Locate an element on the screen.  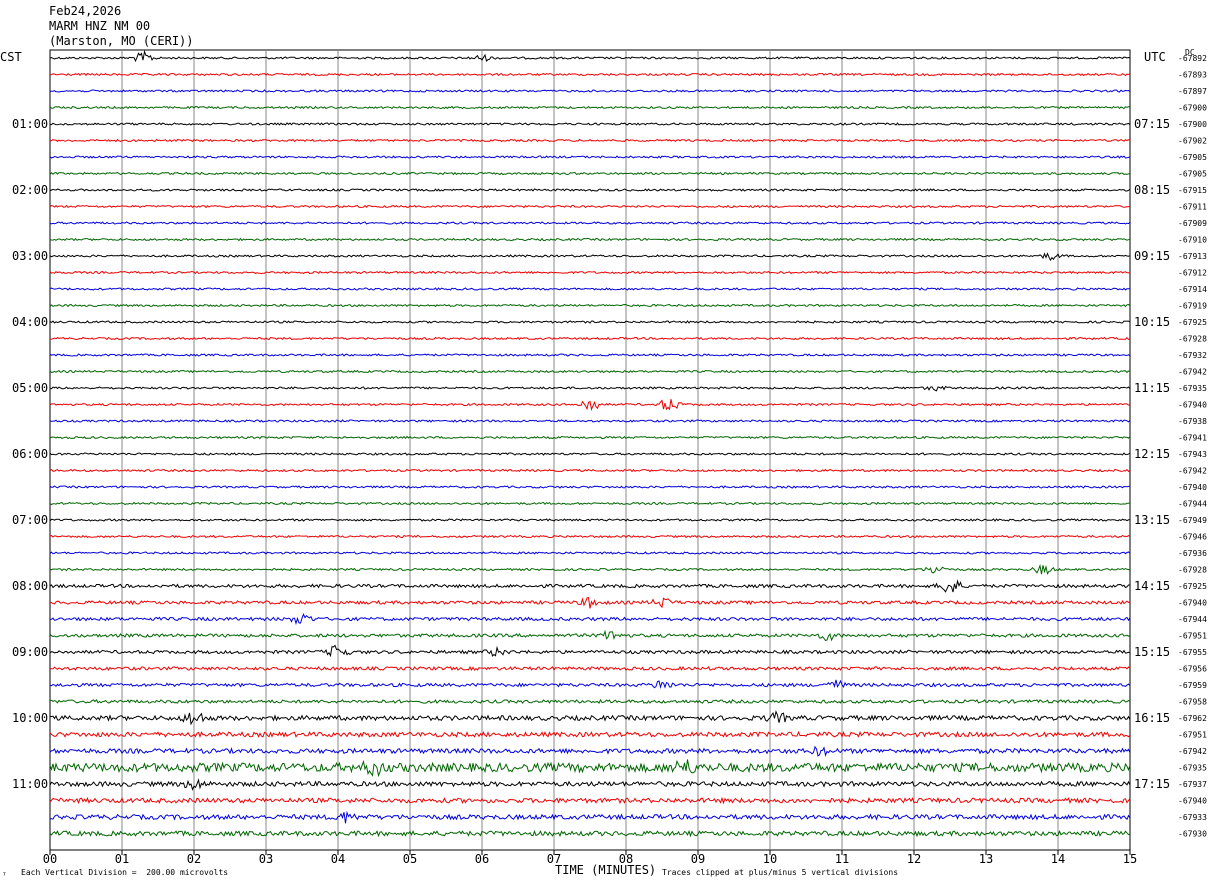
left-hour-label: 07:00 is located at coordinates (30, 520).